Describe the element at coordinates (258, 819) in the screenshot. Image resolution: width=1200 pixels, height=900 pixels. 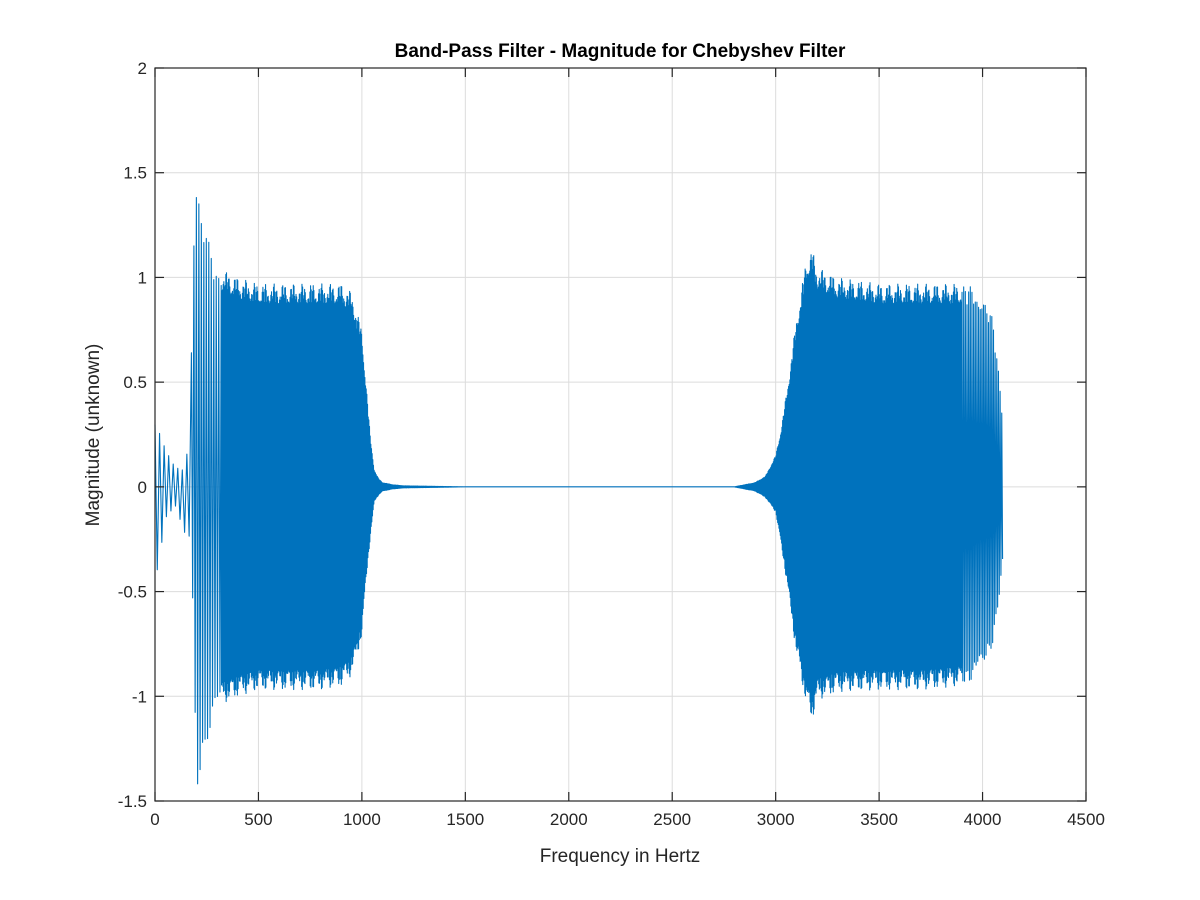
I see `x-tick-label: 500` at that location.